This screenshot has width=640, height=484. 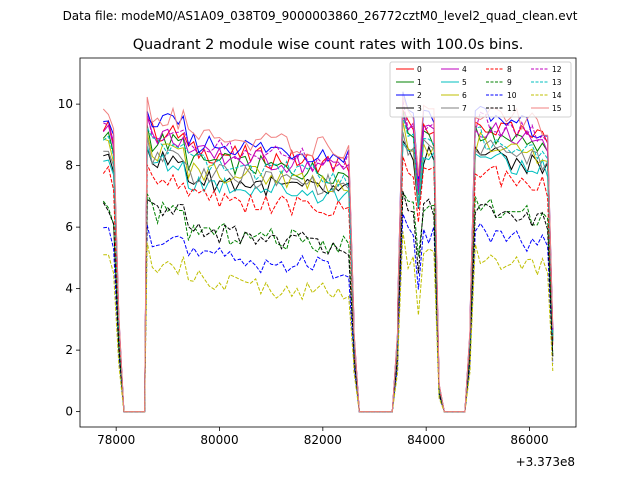 I want to click on legend-label-2: 2, so click(x=419, y=95).